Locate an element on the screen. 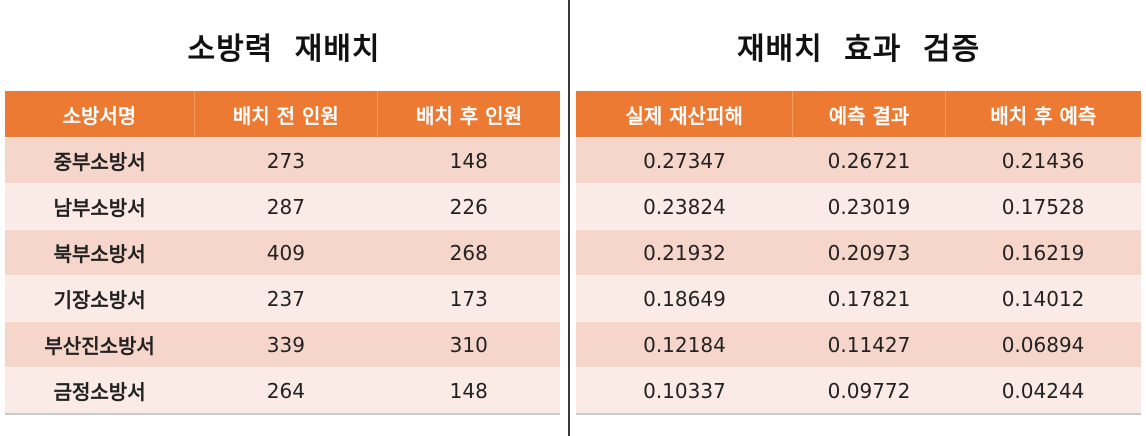  vertical-divider is located at coordinates (569, 218).